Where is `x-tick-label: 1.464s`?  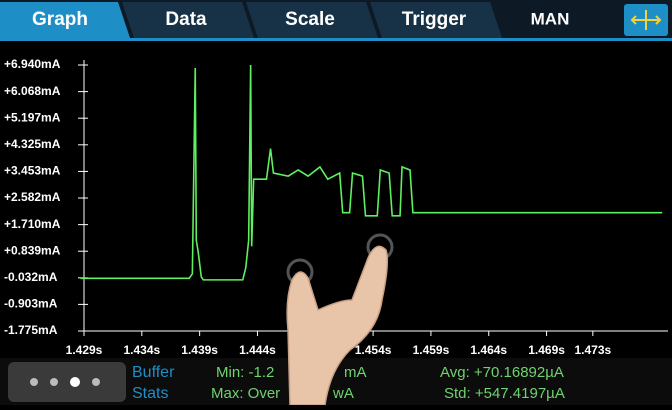
x-tick-label: 1.464s is located at coordinates (488, 350).